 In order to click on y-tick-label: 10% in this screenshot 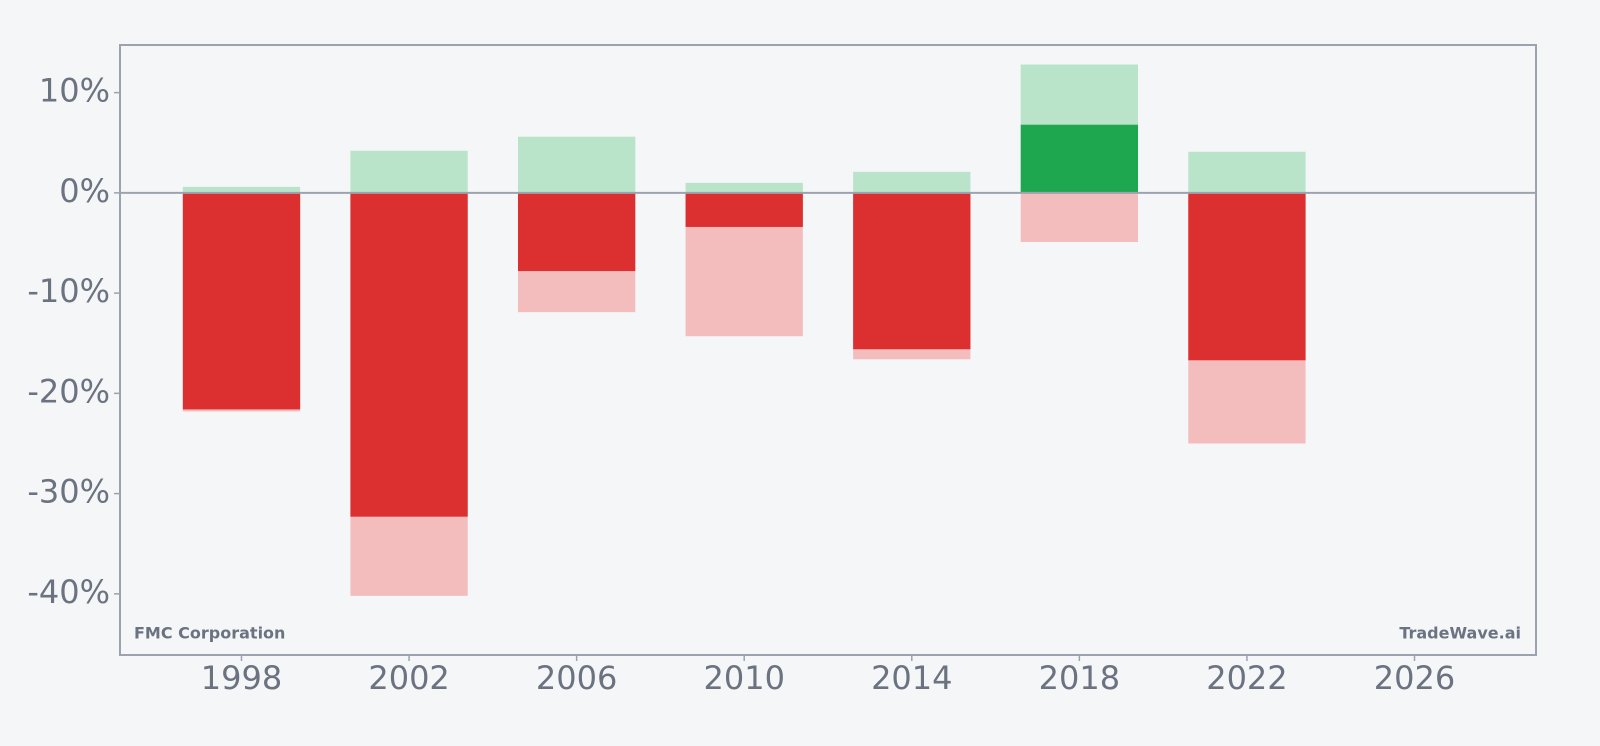, I will do `click(74, 91)`.